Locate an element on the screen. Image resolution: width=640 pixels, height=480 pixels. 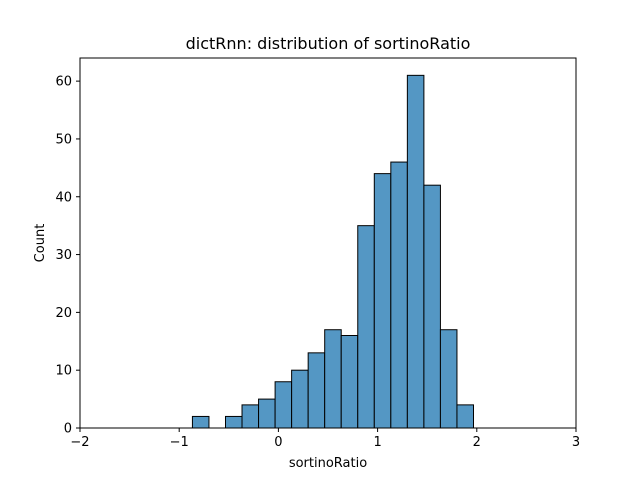
y-tick-label: 20 is located at coordinates (63, 313).